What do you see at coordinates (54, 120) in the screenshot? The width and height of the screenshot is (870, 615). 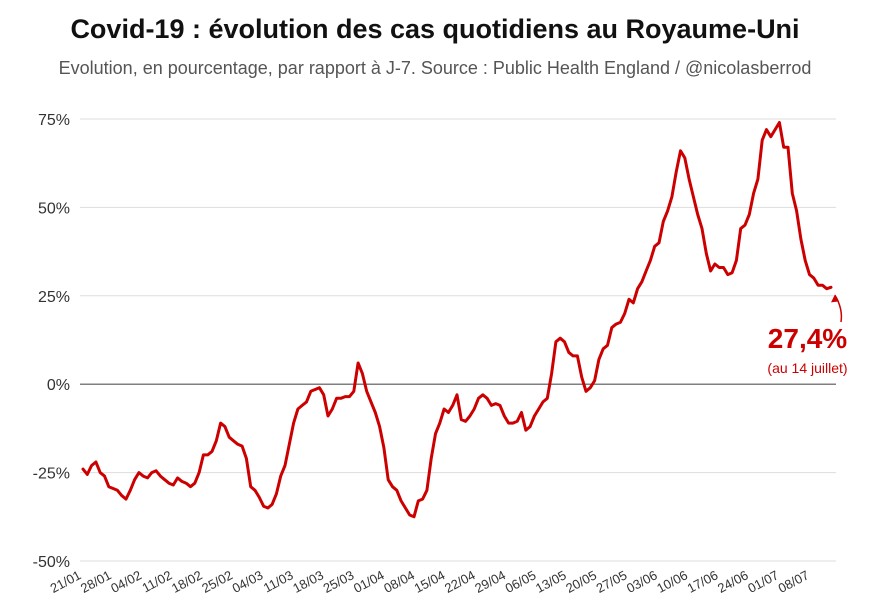 I see `y-tick-label: 75%` at bounding box center [54, 120].